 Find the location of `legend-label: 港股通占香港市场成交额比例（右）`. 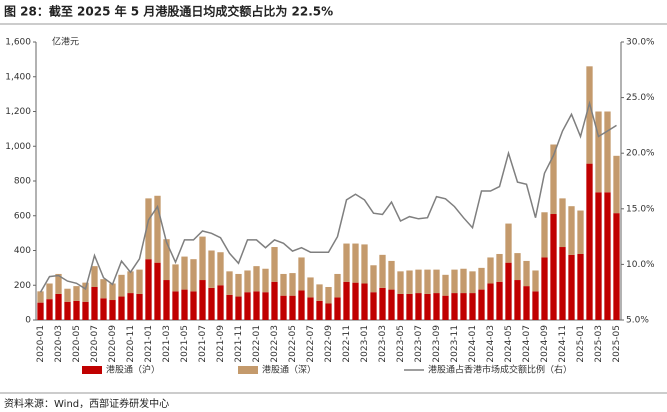

legend-label: 港股通占香港市场成交额比例（右） is located at coordinates (500, 370).